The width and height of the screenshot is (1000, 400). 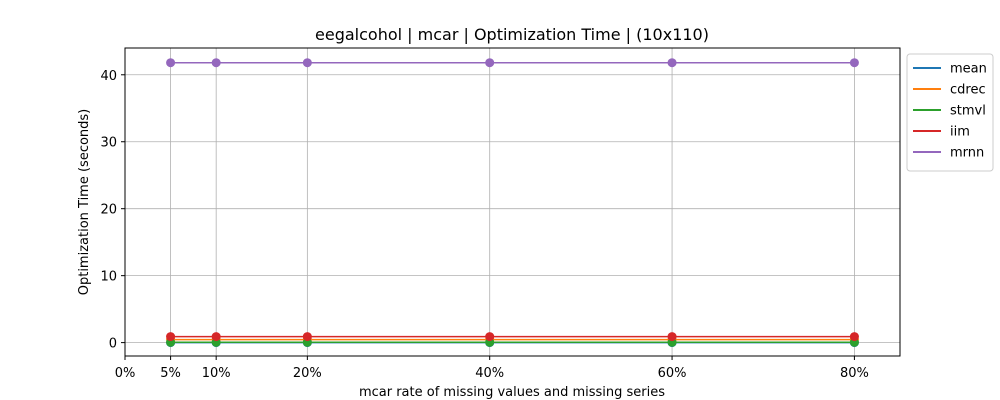 What do you see at coordinates (84, 202) in the screenshot?
I see `y-axis-title: Optimization Time (seconds)` at bounding box center [84, 202].